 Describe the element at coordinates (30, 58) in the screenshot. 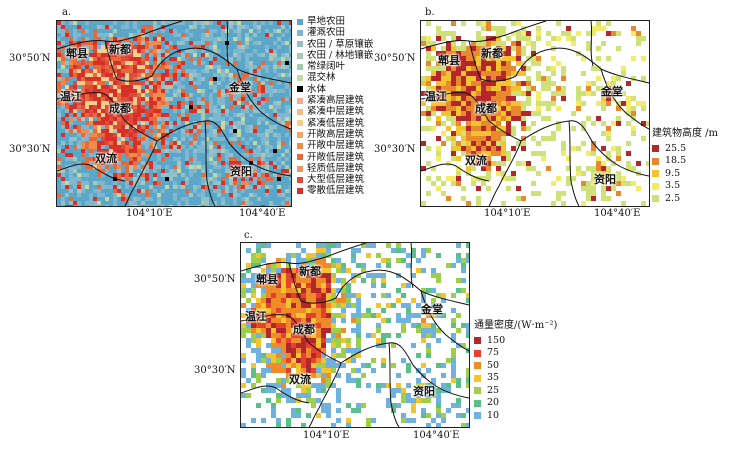

I see `lat-label-top-a: 30°50′N` at that location.